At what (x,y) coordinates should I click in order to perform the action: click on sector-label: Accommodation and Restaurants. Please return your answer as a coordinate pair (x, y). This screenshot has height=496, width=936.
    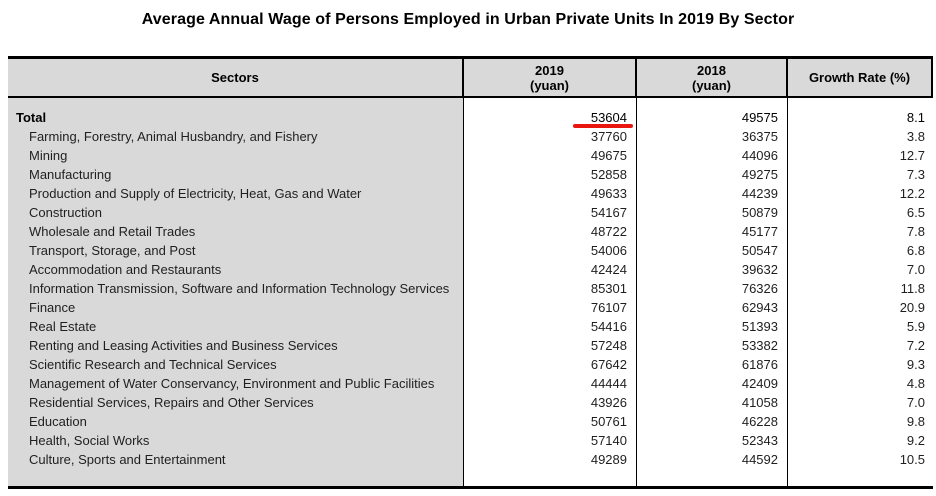
    Looking at the image, I should click on (125, 269).